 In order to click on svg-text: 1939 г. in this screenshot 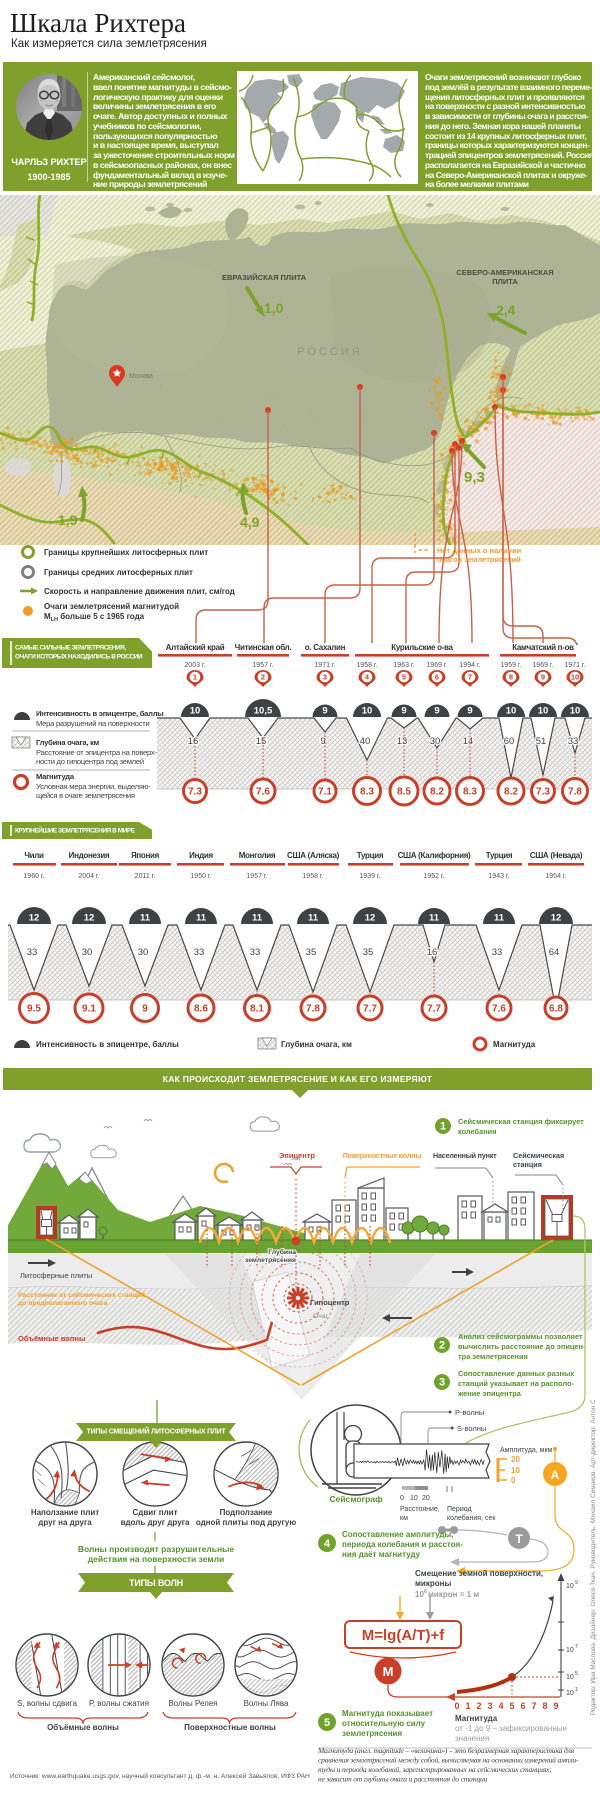, I will do `click(369, 876)`.